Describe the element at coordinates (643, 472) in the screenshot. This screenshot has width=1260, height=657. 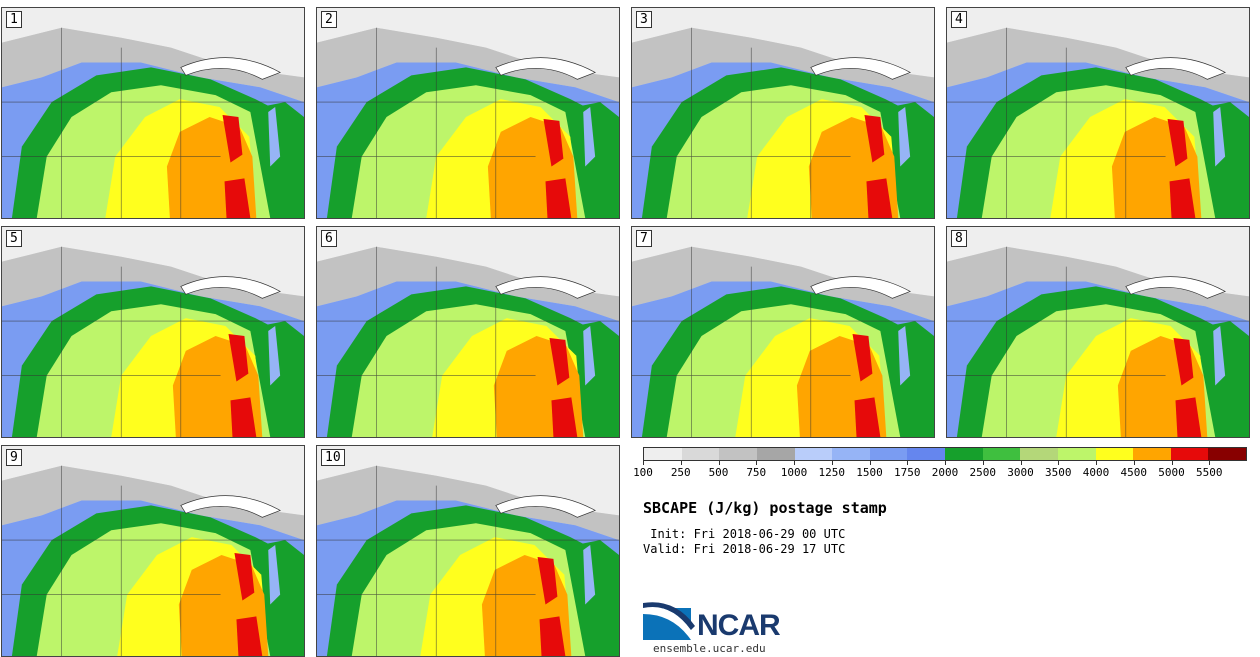
I see `colorbar-tick-label: 100` at that location.